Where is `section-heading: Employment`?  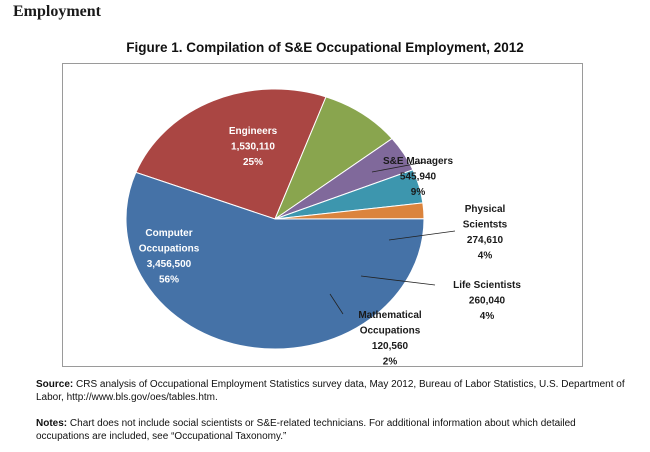 section-heading: Employment is located at coordinates (57, 11).